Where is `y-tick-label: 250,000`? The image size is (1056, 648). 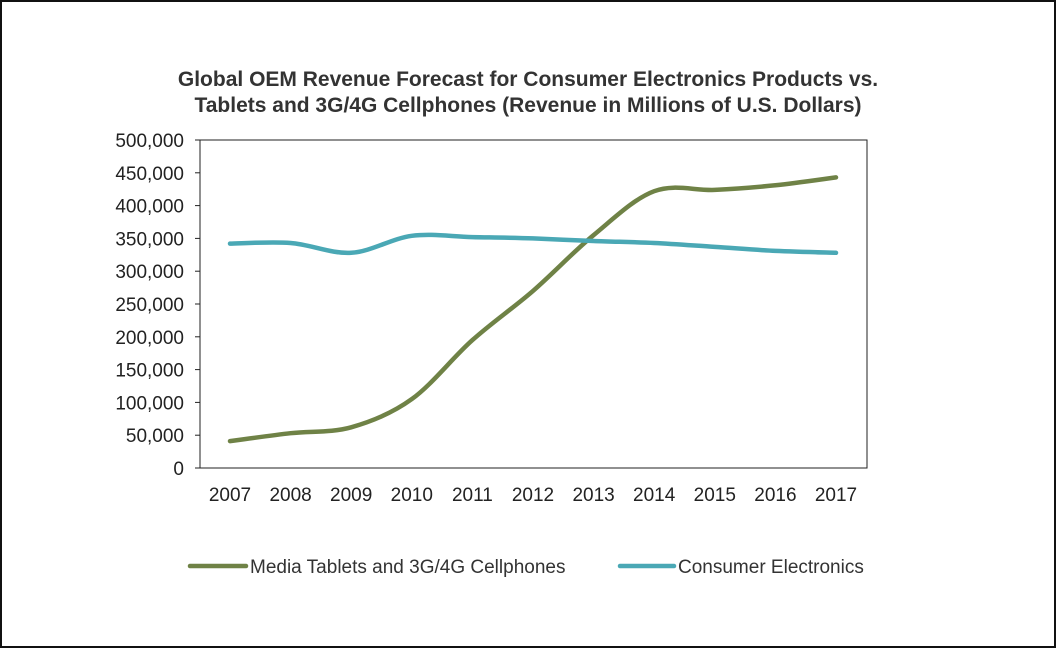 y-tick-label: 250,000 is located at coordinates (149, 305).